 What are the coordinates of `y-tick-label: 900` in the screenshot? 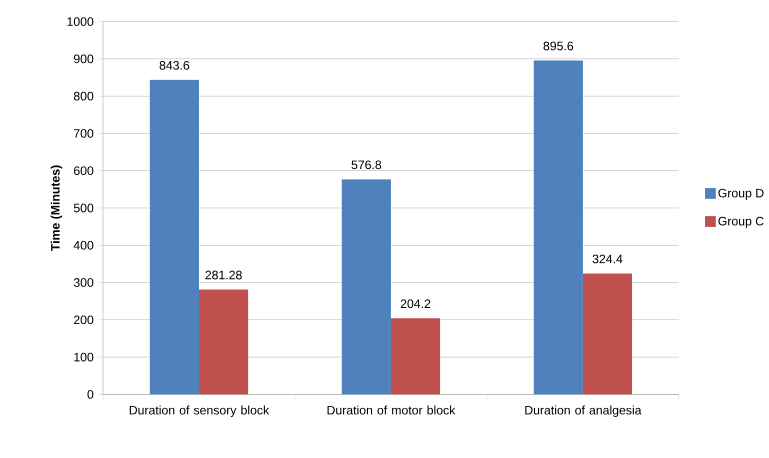 It's located at (84, 59).